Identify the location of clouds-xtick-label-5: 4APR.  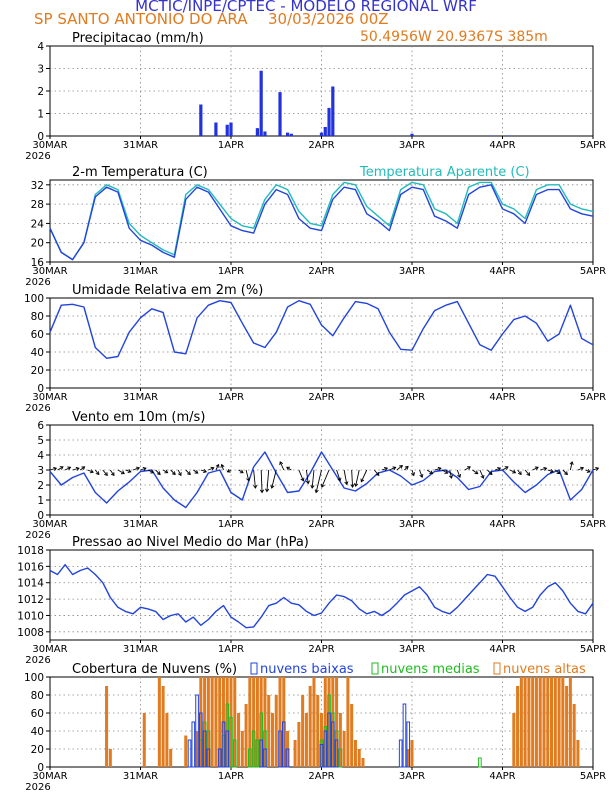
(502, 776).